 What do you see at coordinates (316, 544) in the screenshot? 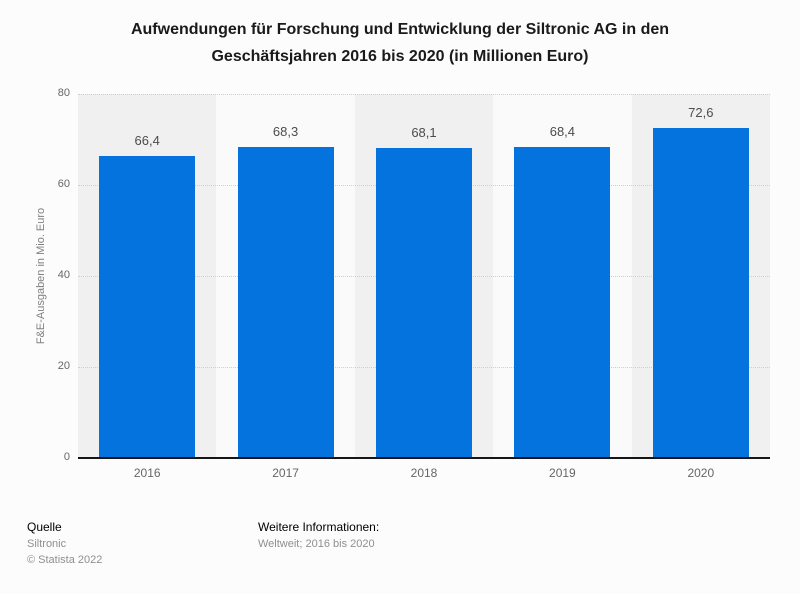
I see `info-text: Weltweit; 2016 bis 2020` at bounding box center [316, 544].